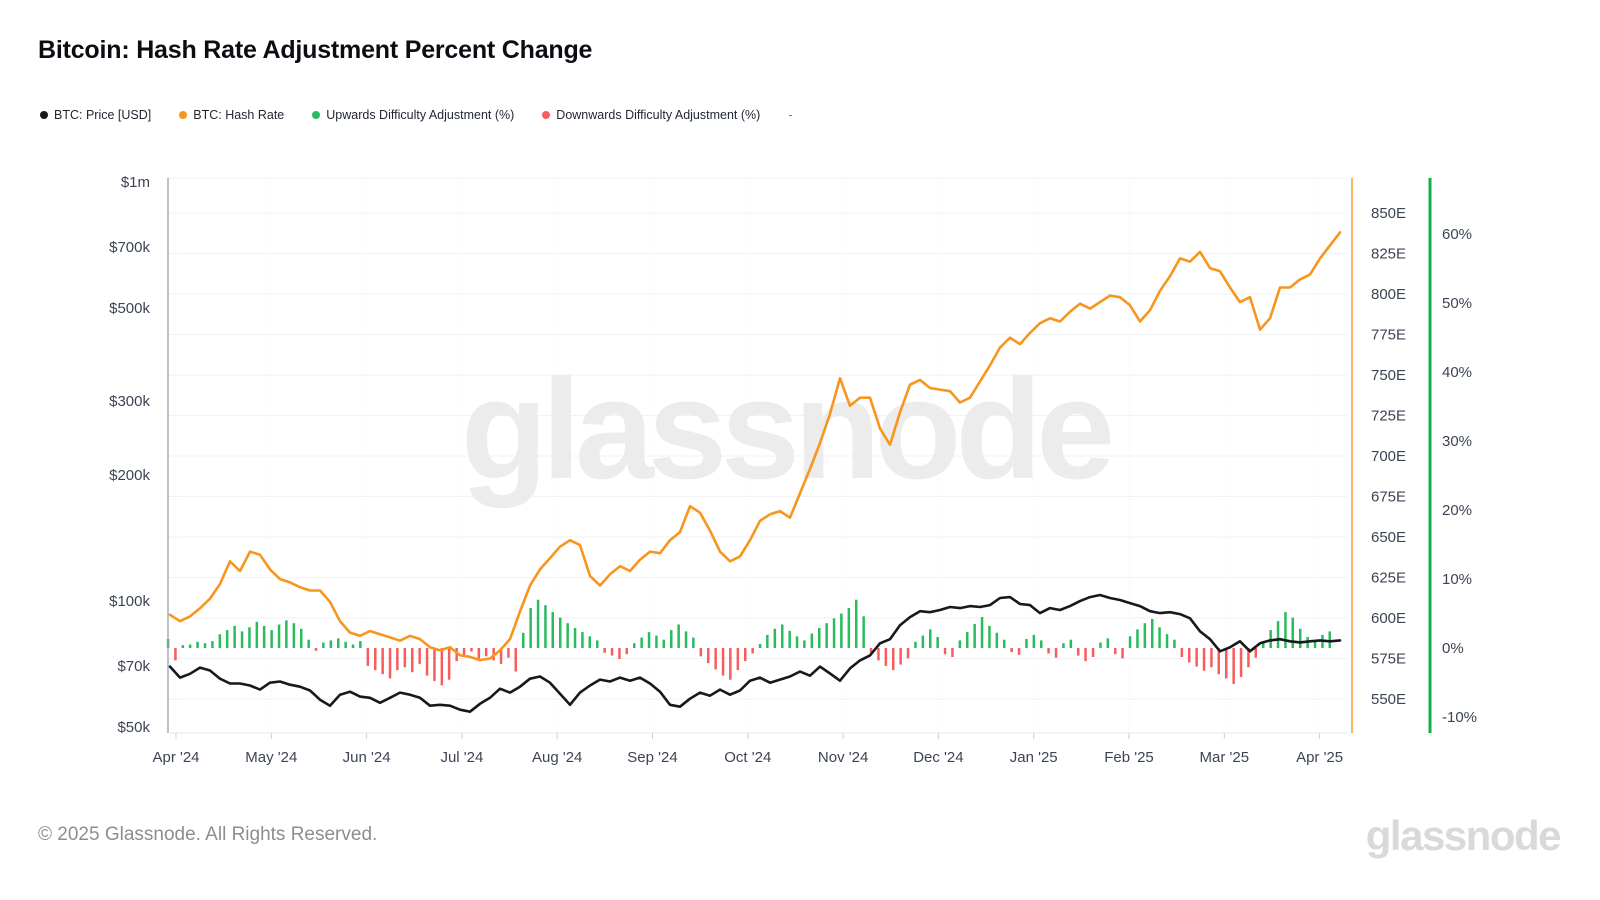 The width and height of the screenshot is (1600, 900). What do you see at coordinates (938, 757) in the screenshot?
I see `x-axis-month-label: Dec '24` at bounding box center [938, 757].